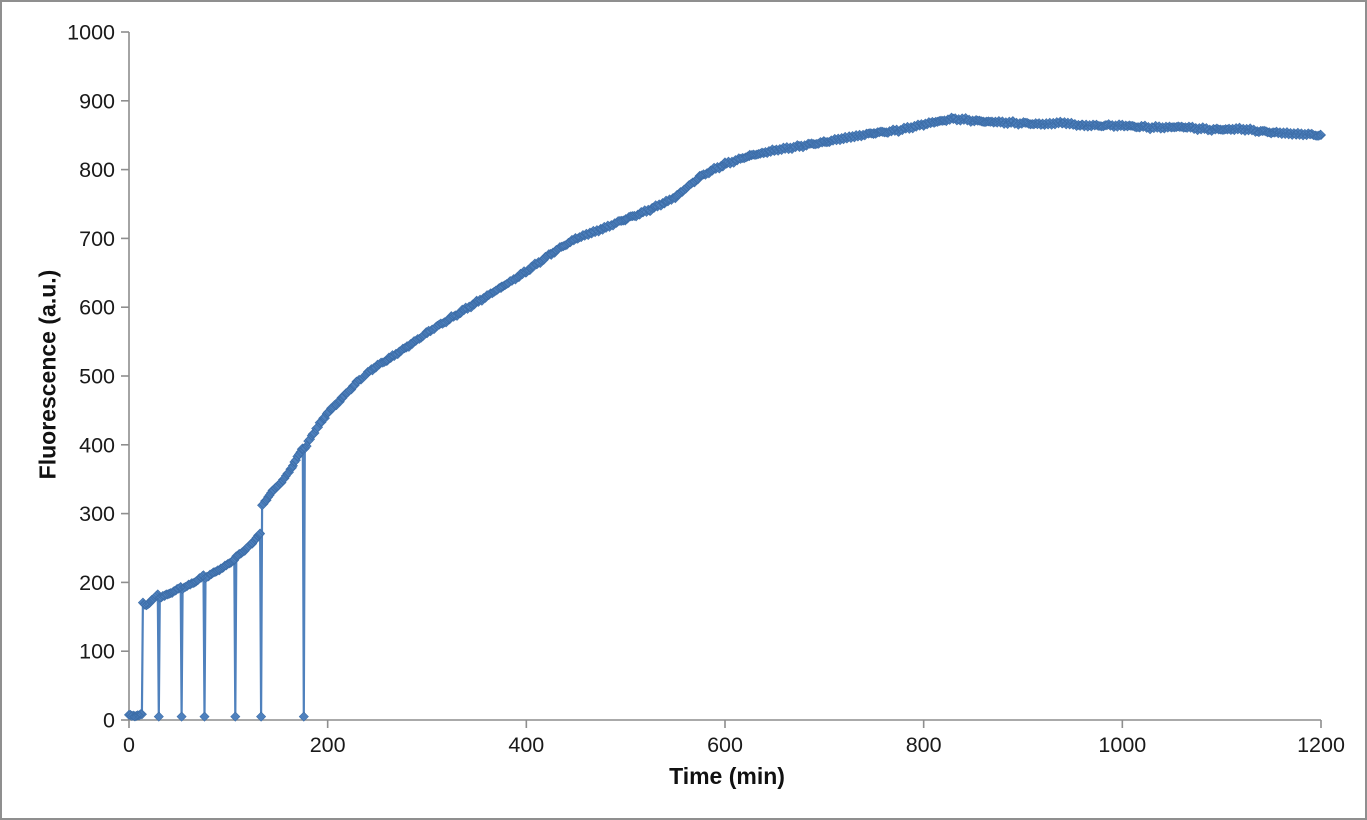 The height and width of the screenshot is (820, 1367). I want to click on x-tick-label-600: 600, so click(725, 745).